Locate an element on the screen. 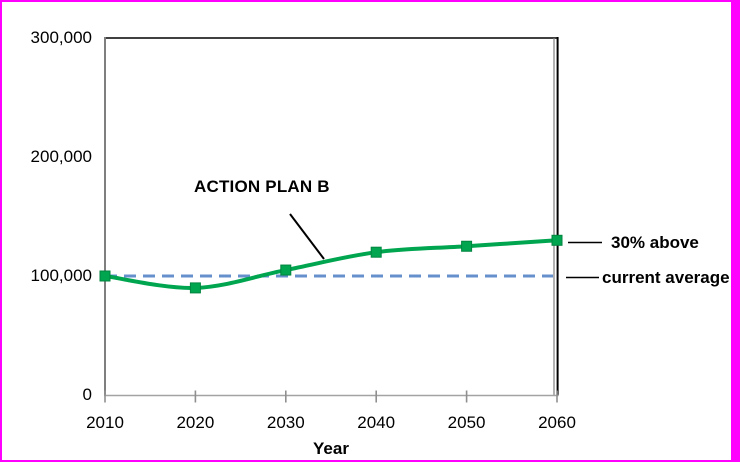  series-markers is located at coordinates (331, 264).